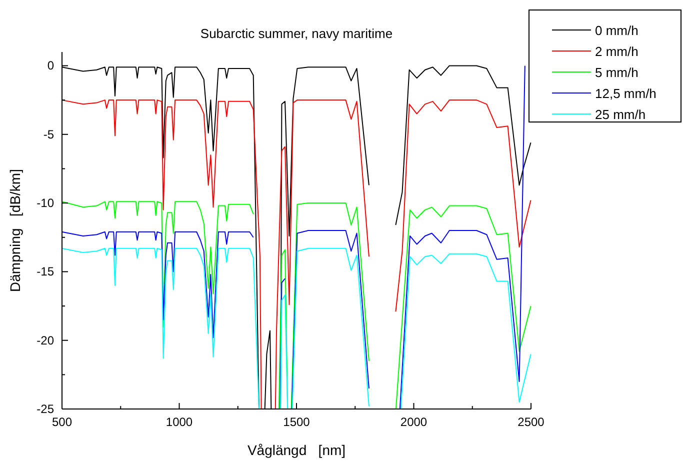 The height and width of the screenshot is (463, 683). What do you see at coordinates (45, 409) in the screenshot?
I see `y-tick-label: -25` at bounding box center [45, 409].